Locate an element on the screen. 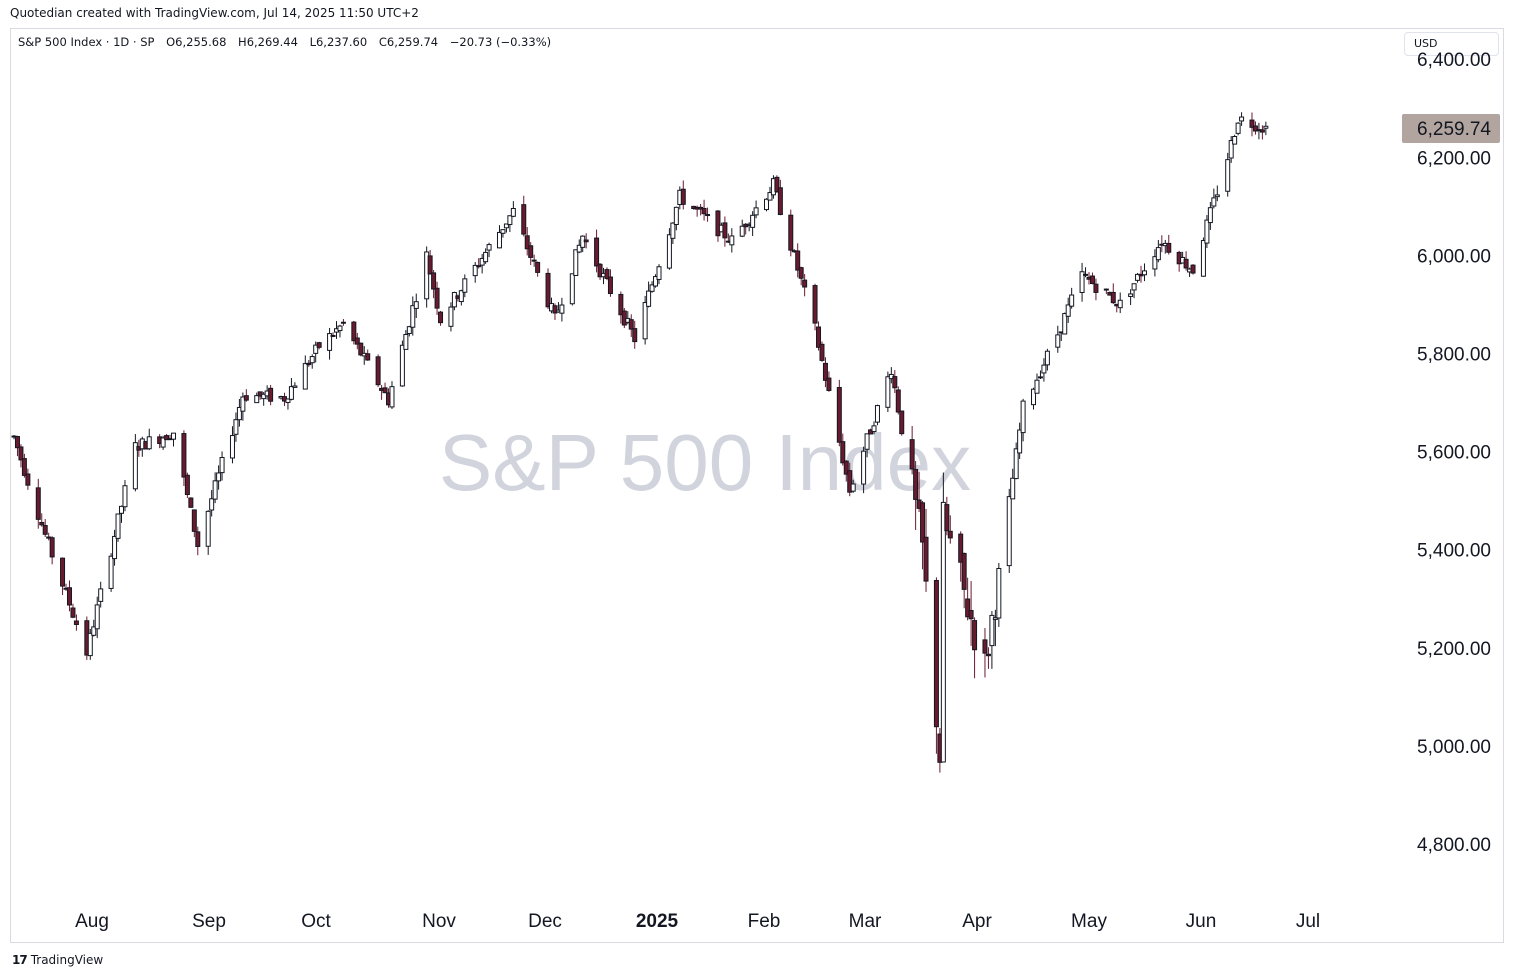 This screenshot has width=1515, height=979. x-tick-label: Aug is located at coordinates (92, 921).